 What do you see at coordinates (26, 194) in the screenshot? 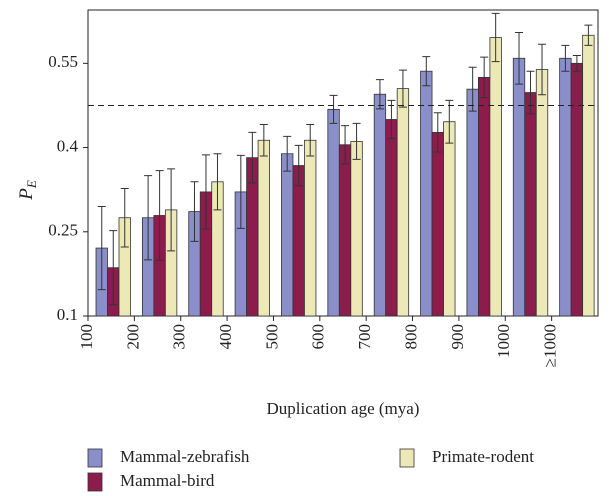
I see `y-label-main: P` at bounding box center [26, 194].